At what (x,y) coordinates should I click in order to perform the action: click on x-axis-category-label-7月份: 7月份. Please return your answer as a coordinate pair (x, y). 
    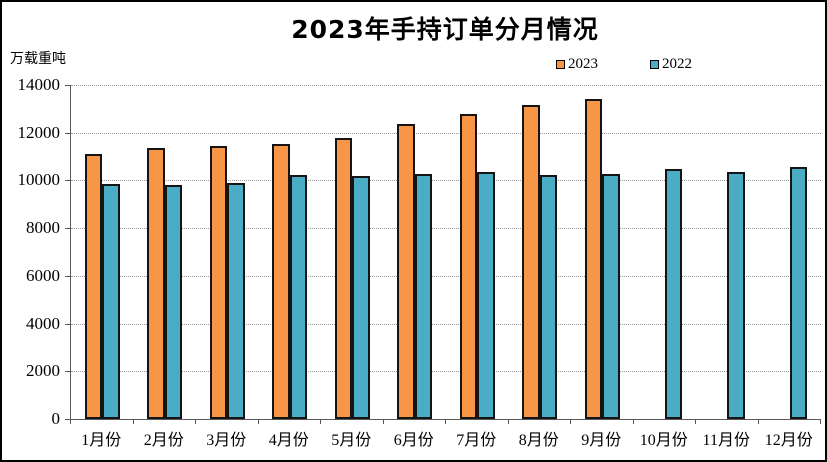
    Looking at the image, I should click on (476, 440).